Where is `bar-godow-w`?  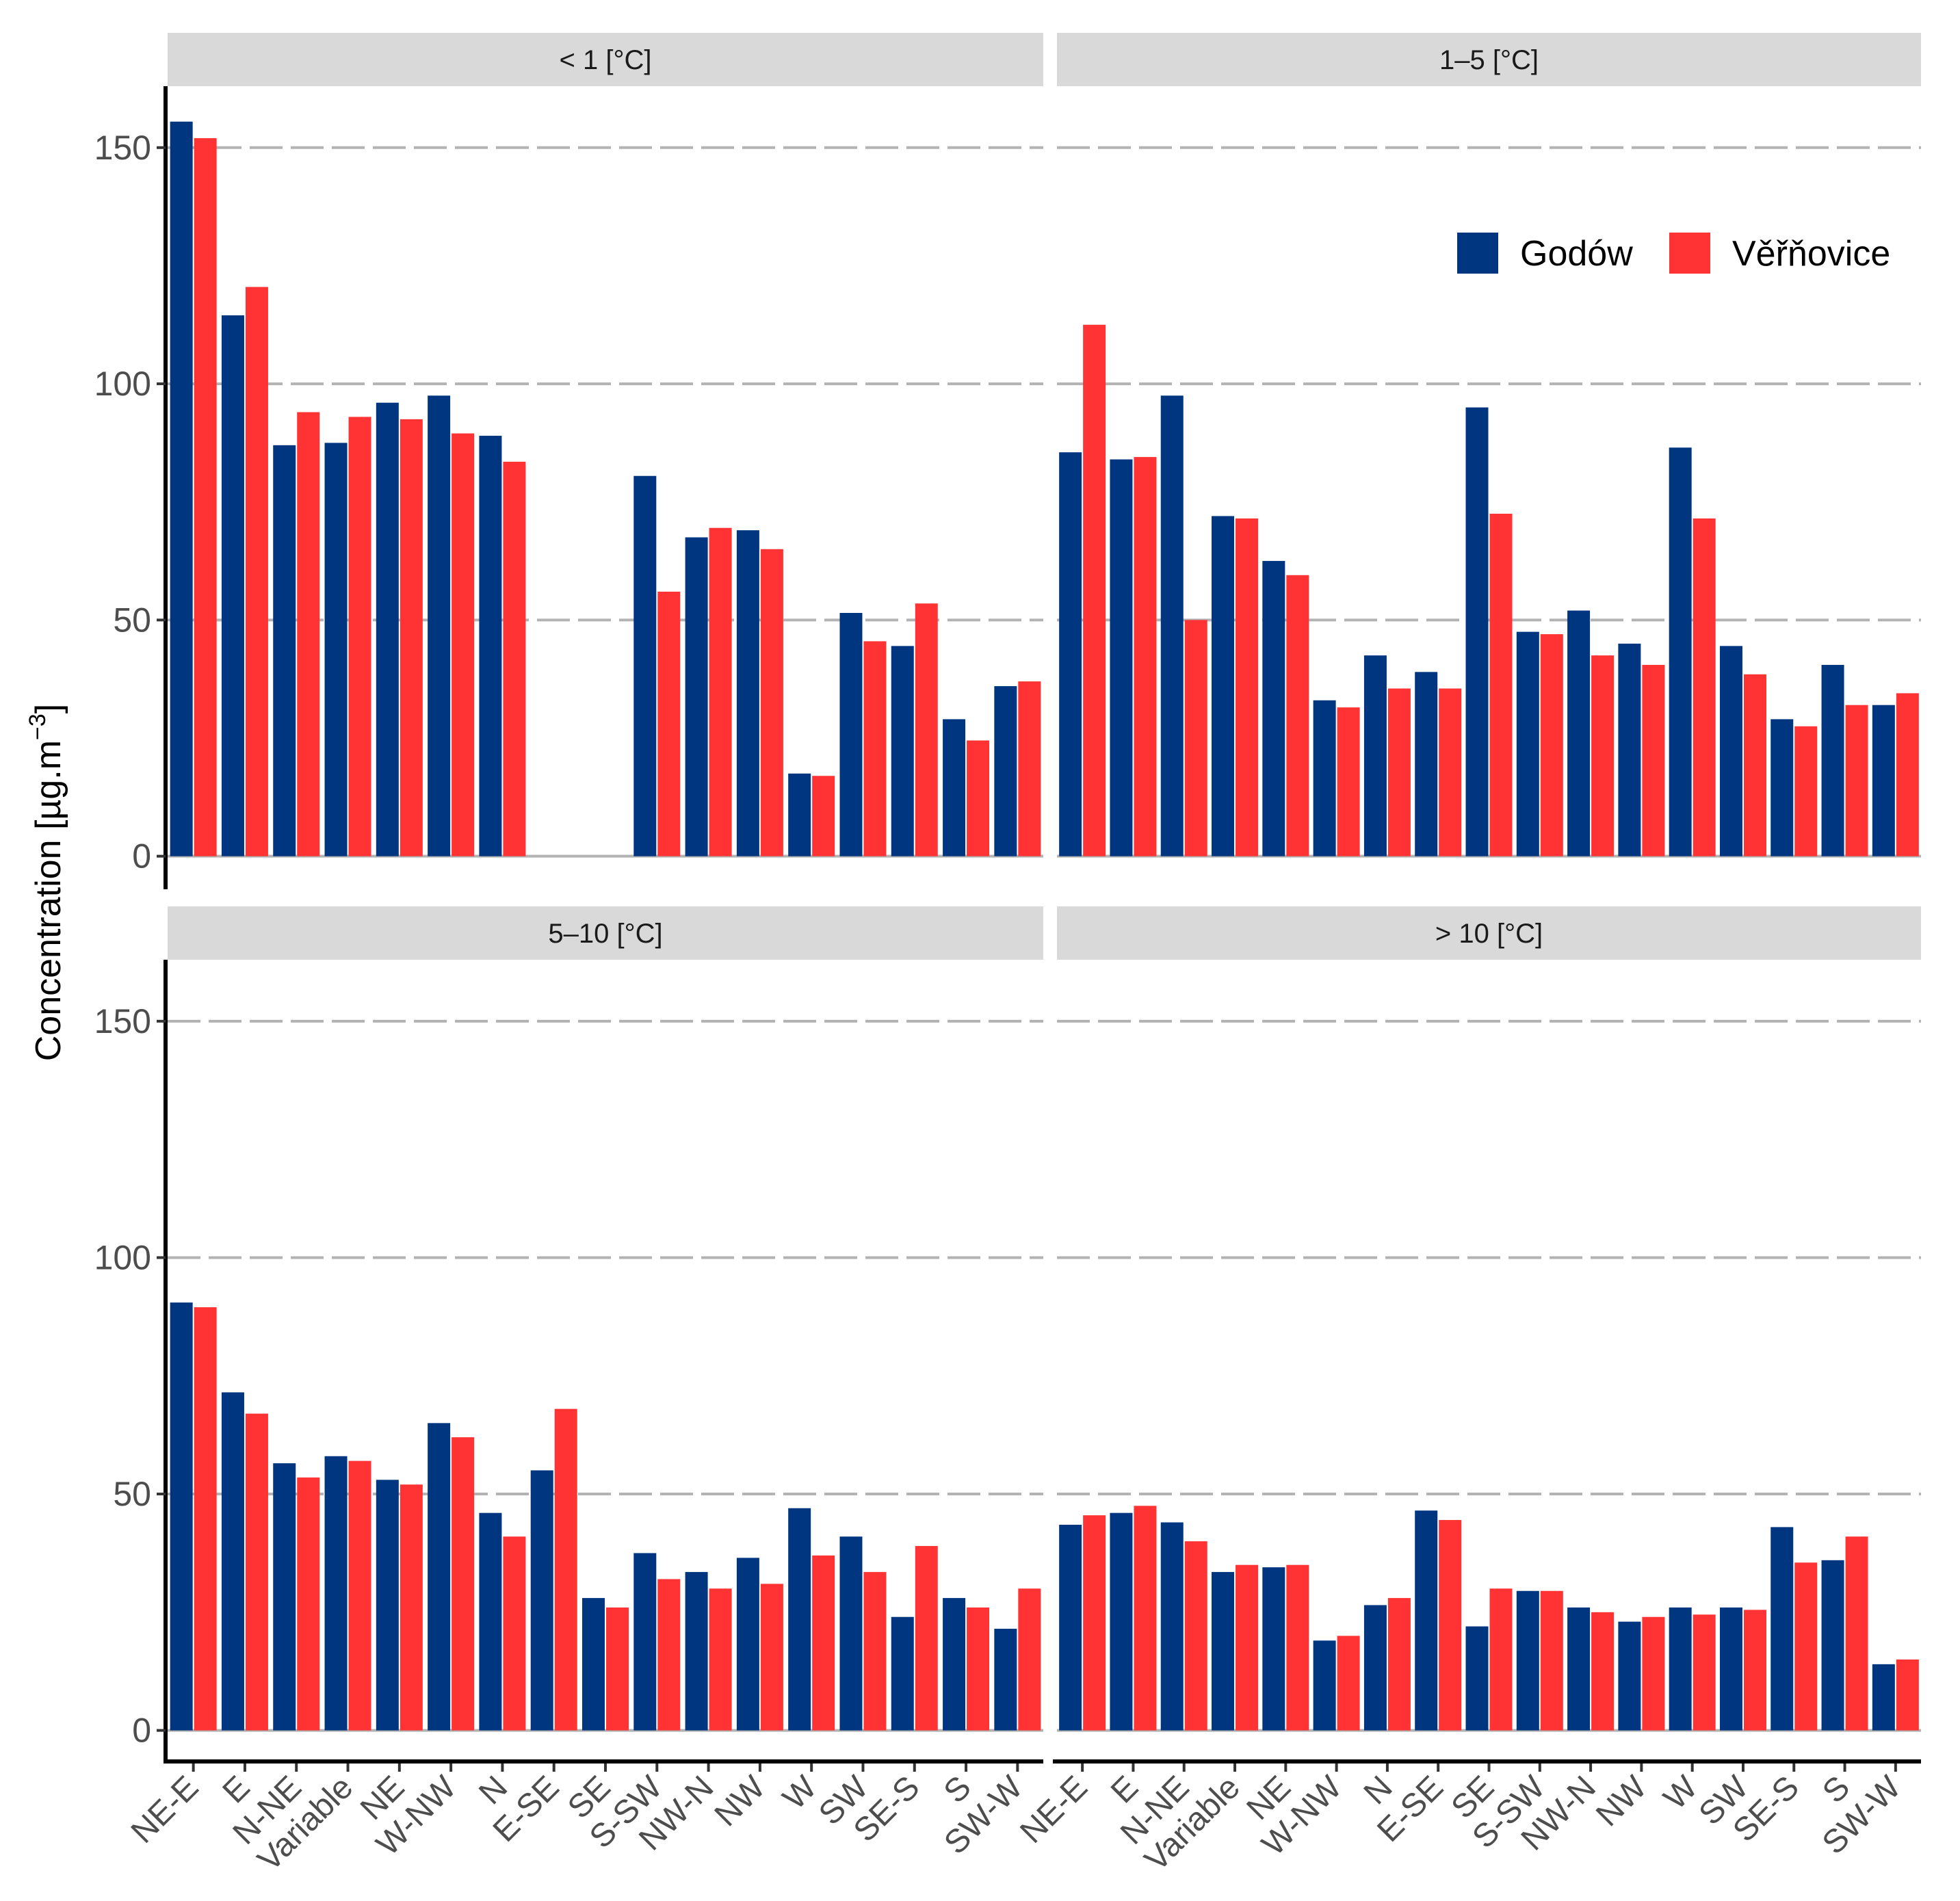
bar-godow-w is located at coordinates (1680, 651).